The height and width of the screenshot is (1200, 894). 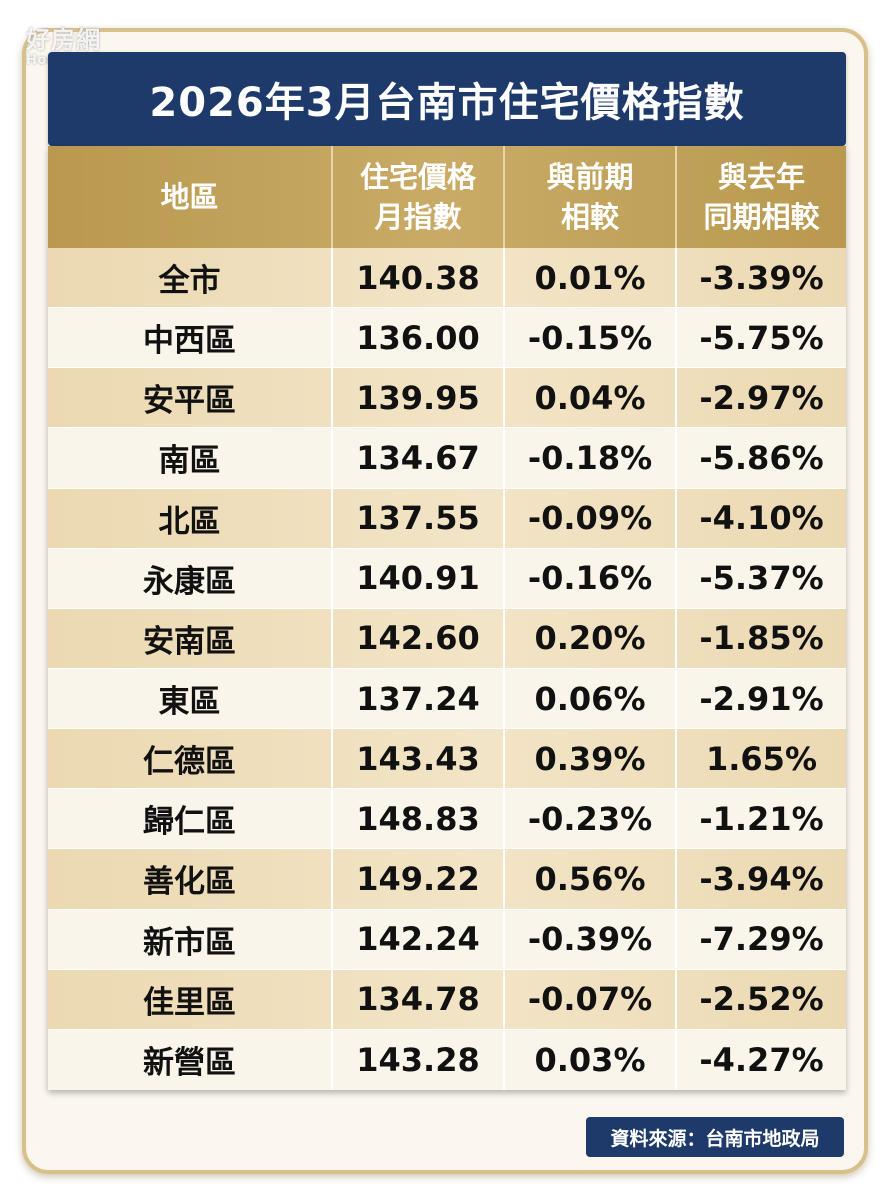 I want to click on header-vs-last-year: 與去年 同期相較, so click(x=761, y=197).